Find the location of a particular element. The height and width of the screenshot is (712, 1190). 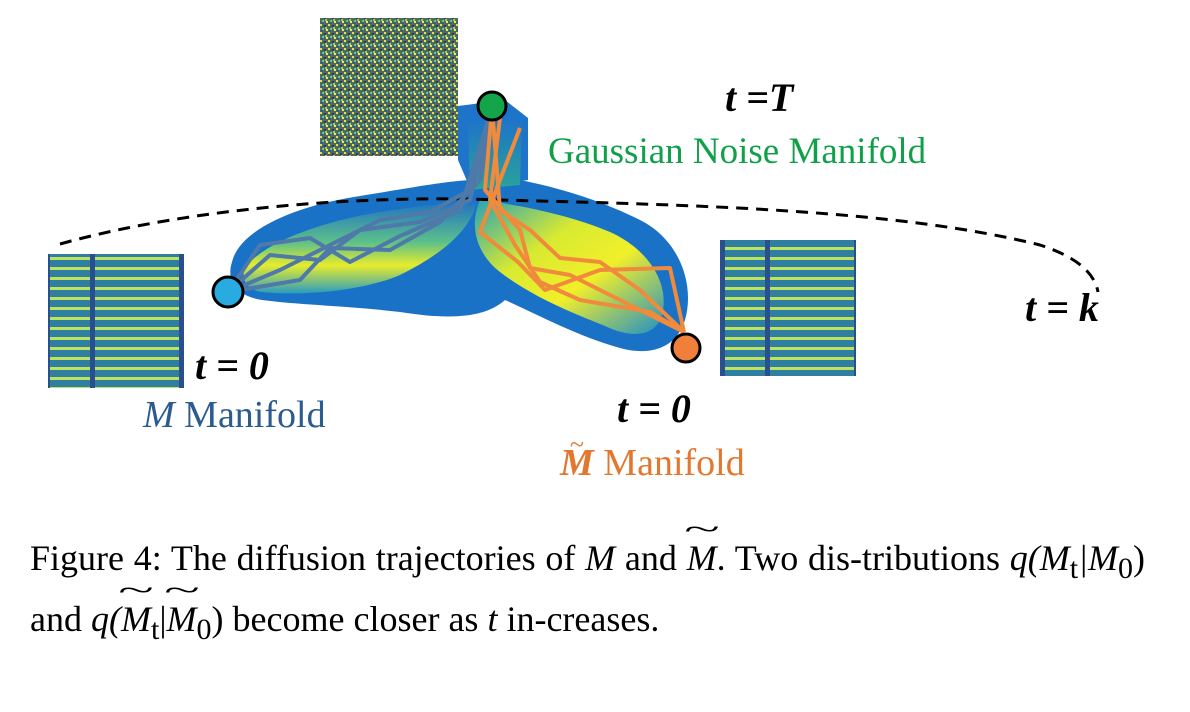

noise-node is located at coordinates (492, 106).